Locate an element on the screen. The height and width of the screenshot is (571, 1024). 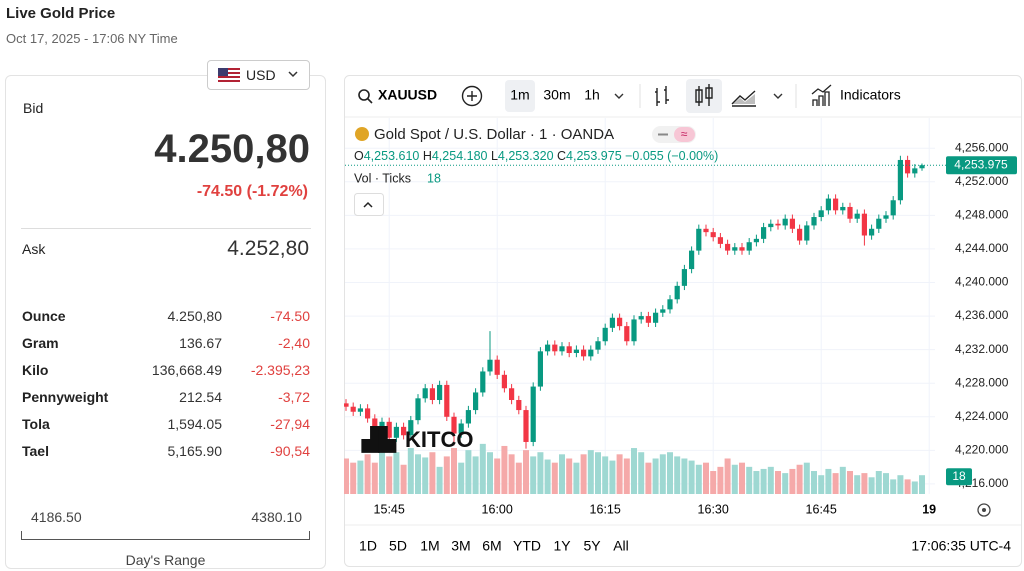
symbol: XAUUSD is located at coordinates (407, 95).